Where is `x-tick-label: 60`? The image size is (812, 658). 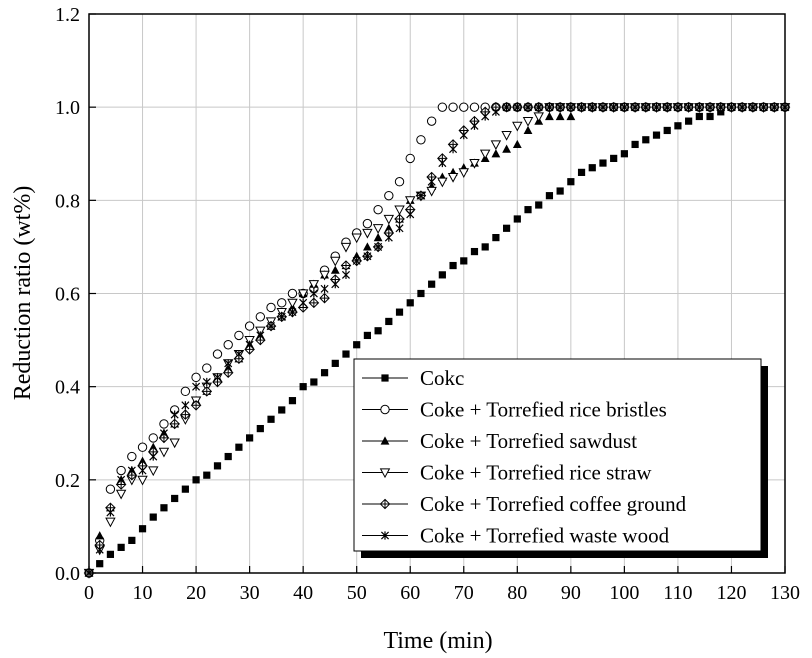 x-tick-label: 60 is located at coordinates (410, 593).